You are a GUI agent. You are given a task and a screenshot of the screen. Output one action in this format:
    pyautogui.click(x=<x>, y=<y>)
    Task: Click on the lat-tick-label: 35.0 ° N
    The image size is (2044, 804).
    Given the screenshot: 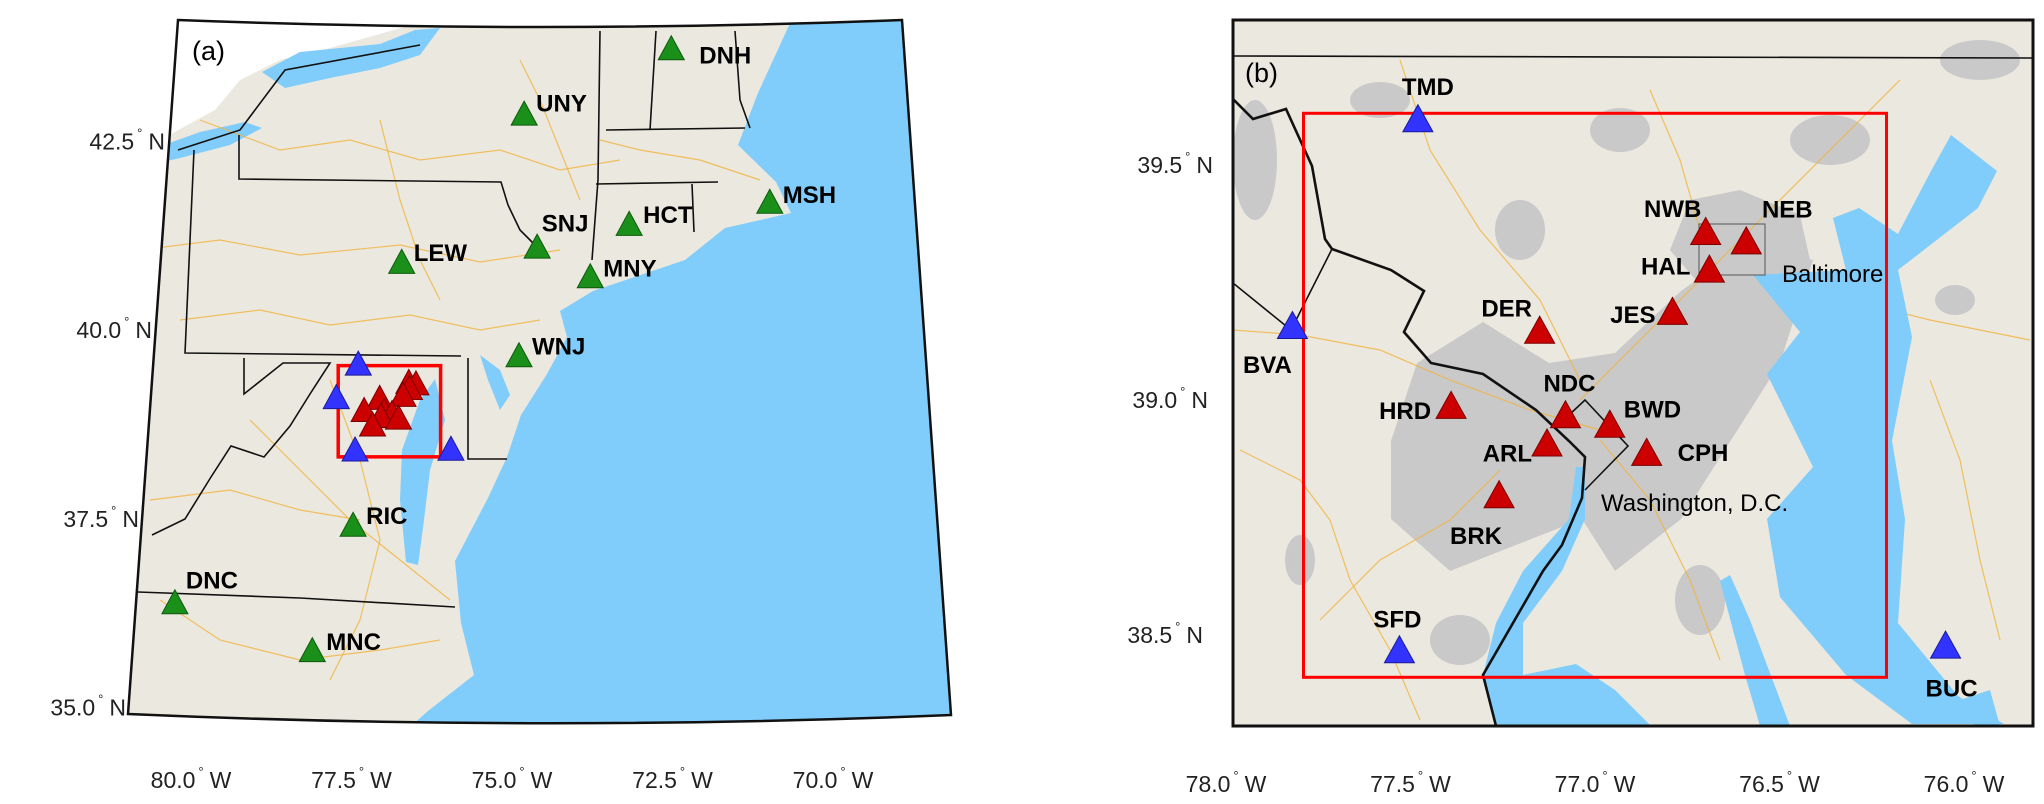 What is the action you would take?
    pyautogui.click(x=88, y=706)
    